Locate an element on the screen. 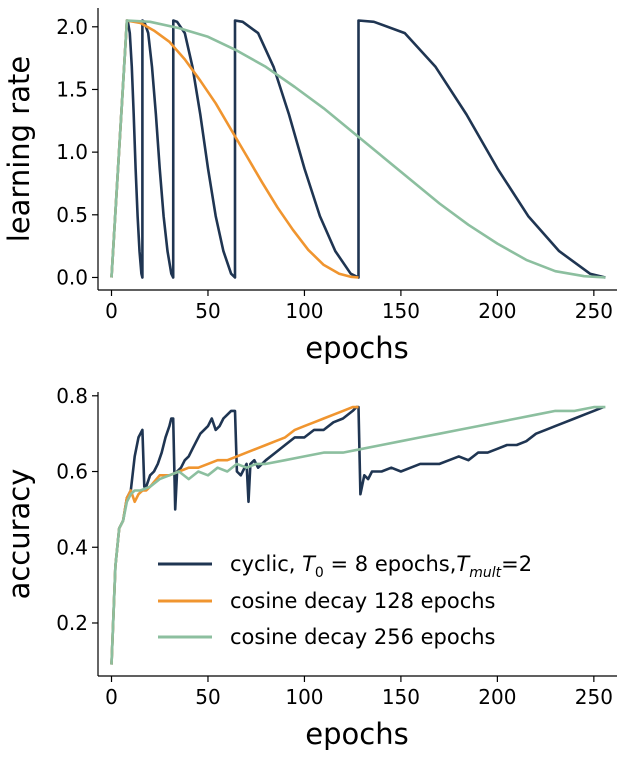 The width and height of the screenshot is (626, 762). y-tick-label: 1.5 is located at coordinates (72, 89).